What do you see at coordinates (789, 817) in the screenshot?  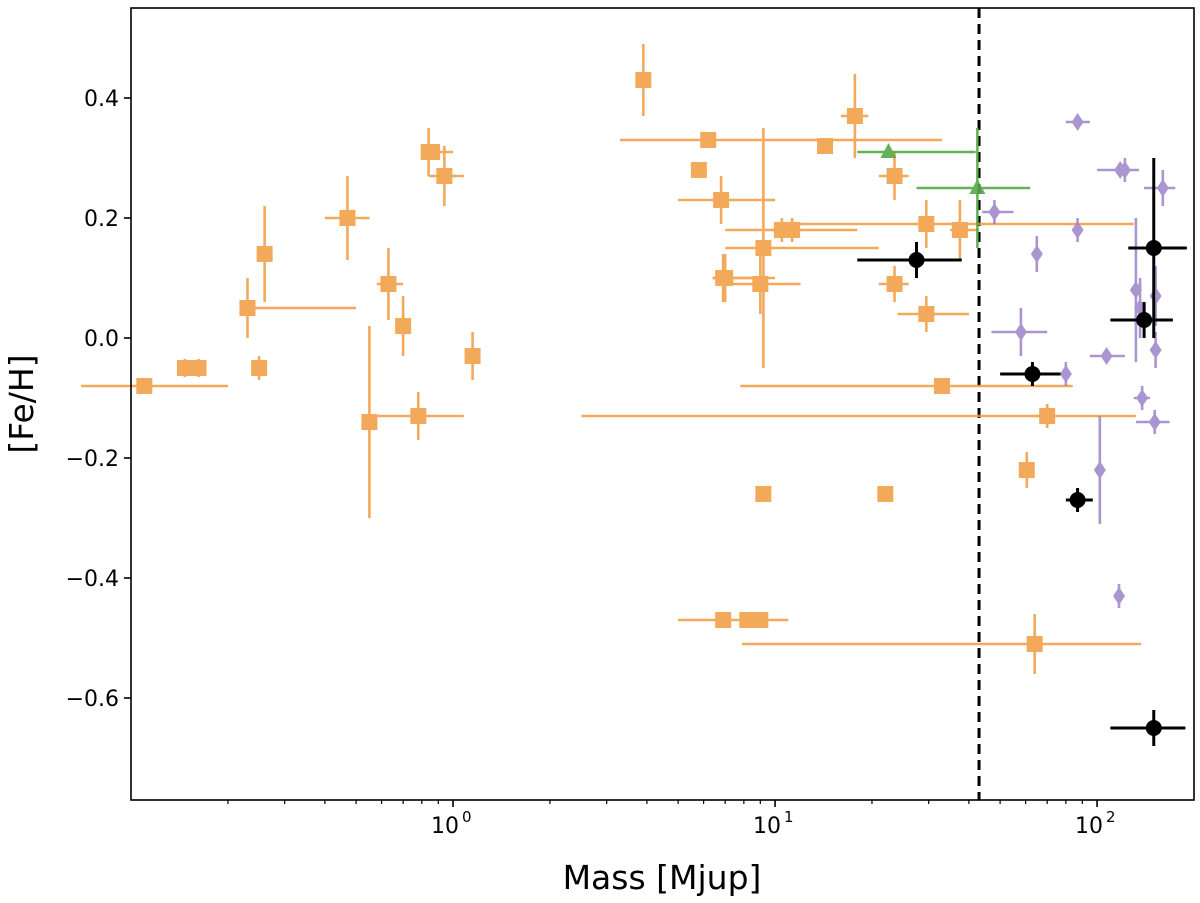 I see `x-tick-exponent: 1` at bounding box center [789, 817].